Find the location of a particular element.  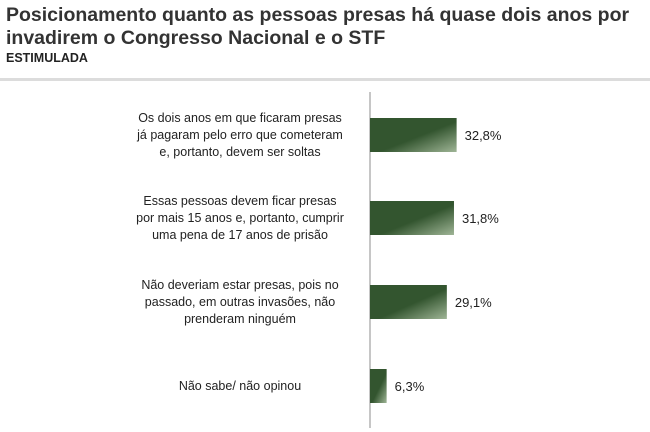

category-label-line: uma pena de 17 anos de prisão is located at coordinates (240, 235).